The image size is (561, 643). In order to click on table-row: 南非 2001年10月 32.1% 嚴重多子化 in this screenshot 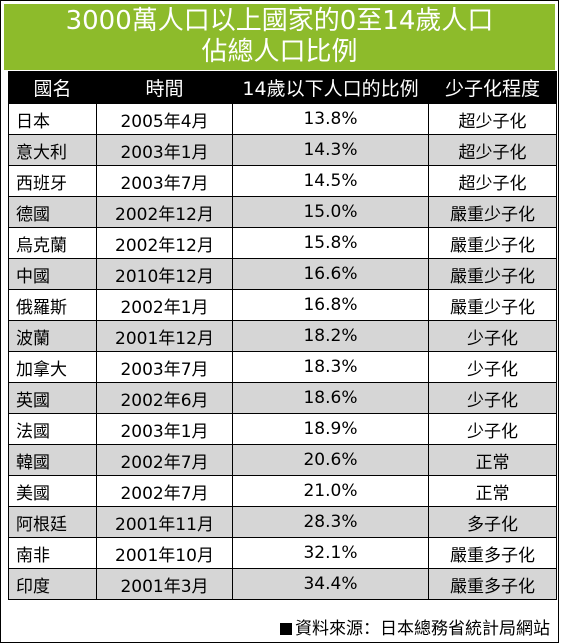, I will do `click(282, 553)`.